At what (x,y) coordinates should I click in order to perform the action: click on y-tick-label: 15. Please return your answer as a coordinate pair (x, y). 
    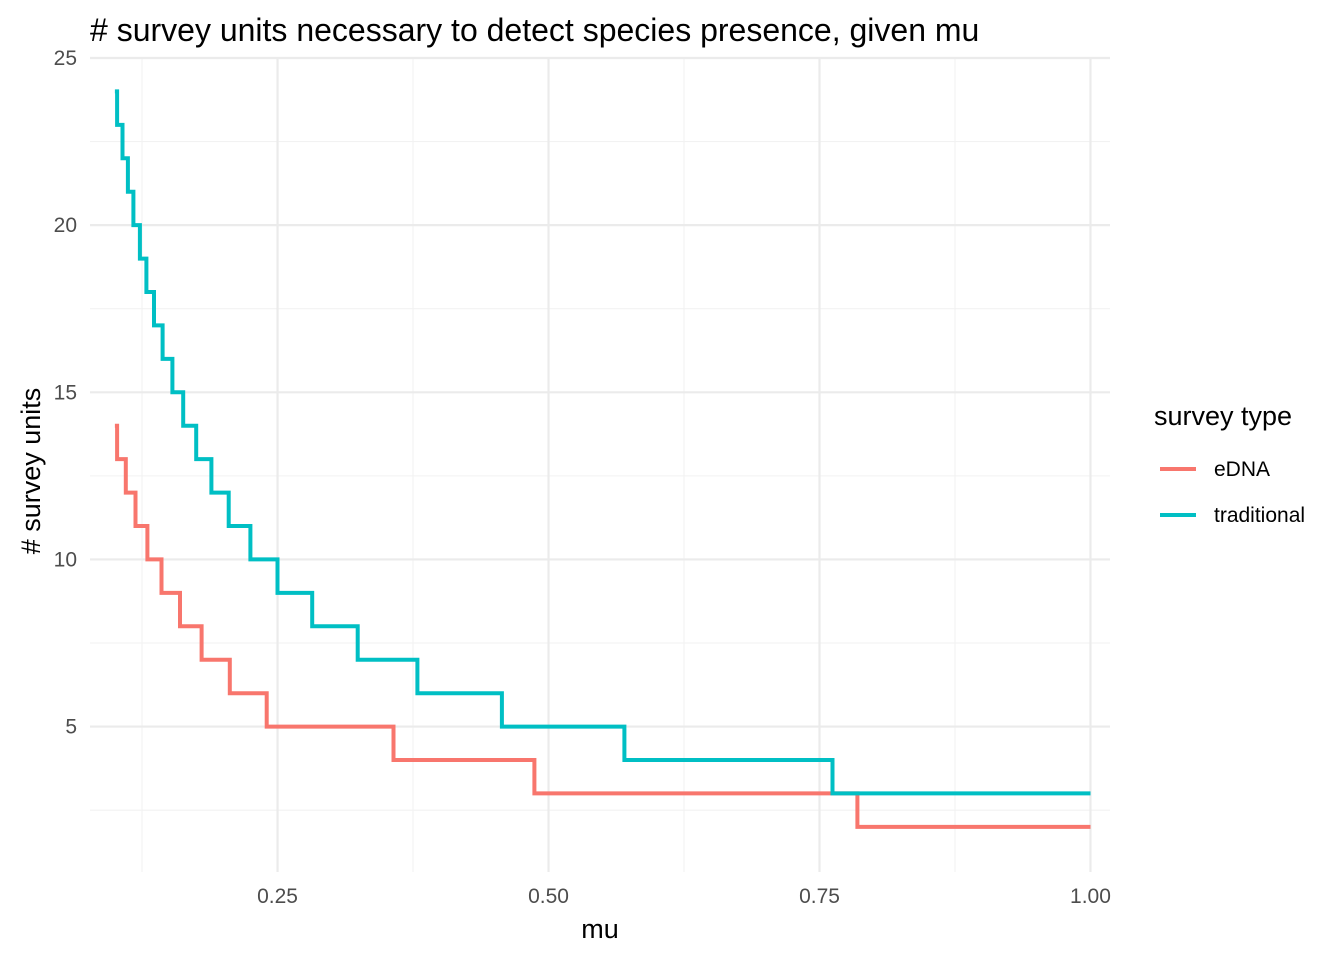
    Looking at the image, I should click on (65, 392).